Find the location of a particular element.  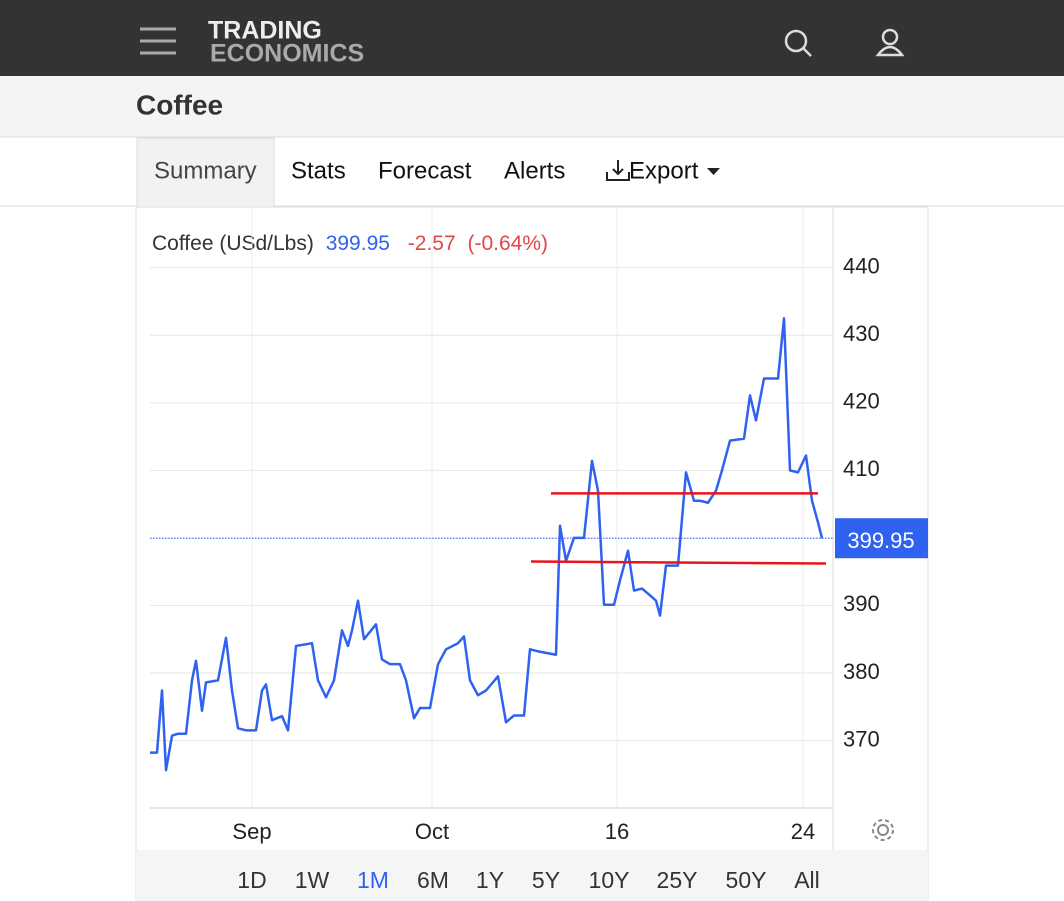

page-title: Coffee is located at coordinates (179, 104).